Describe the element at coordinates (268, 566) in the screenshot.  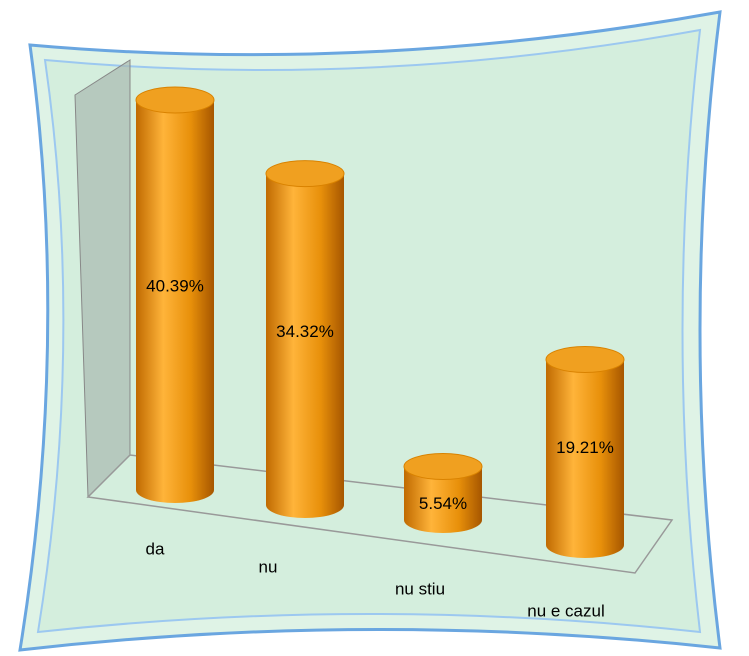
I see `x-tick-label: nu` at that location.